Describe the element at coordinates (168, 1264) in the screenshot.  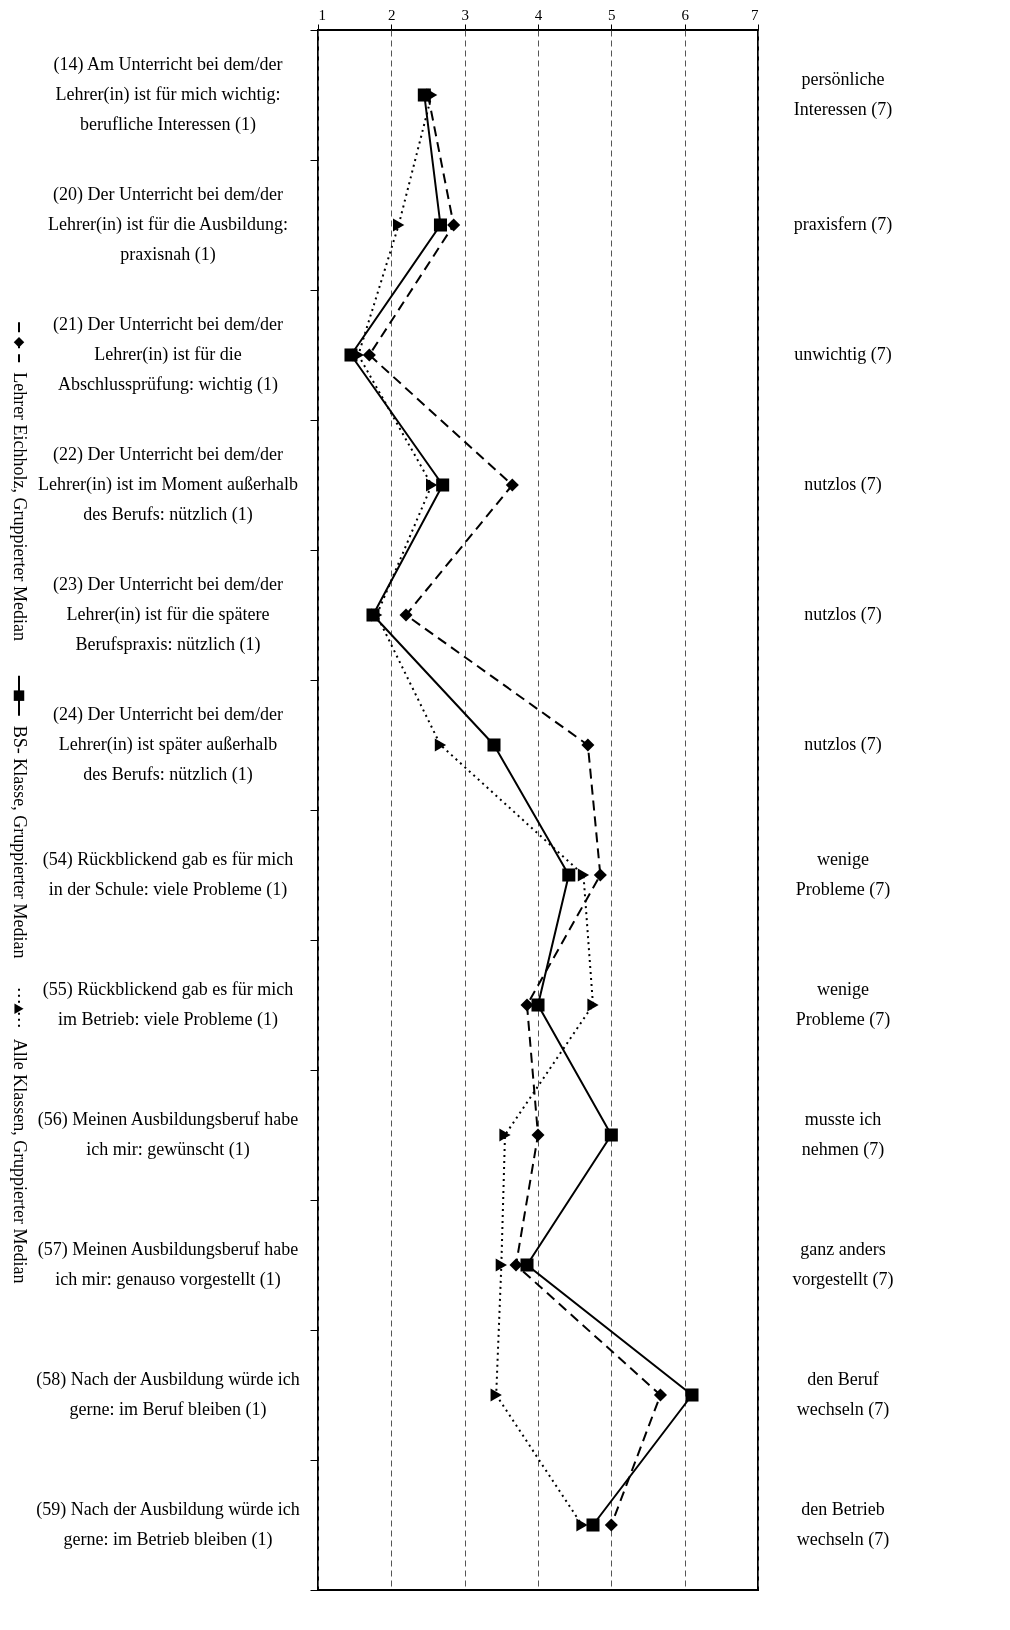
I see `y-tick-label: (57) Meinen Ausbildungsberuf habe ich mir: genauso vorgestellt (1)` at that location.